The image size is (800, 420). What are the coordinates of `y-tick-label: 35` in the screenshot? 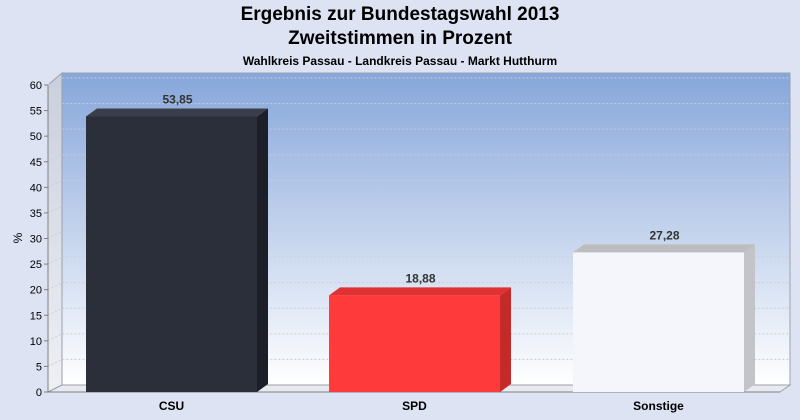 It's located at (36, 214).